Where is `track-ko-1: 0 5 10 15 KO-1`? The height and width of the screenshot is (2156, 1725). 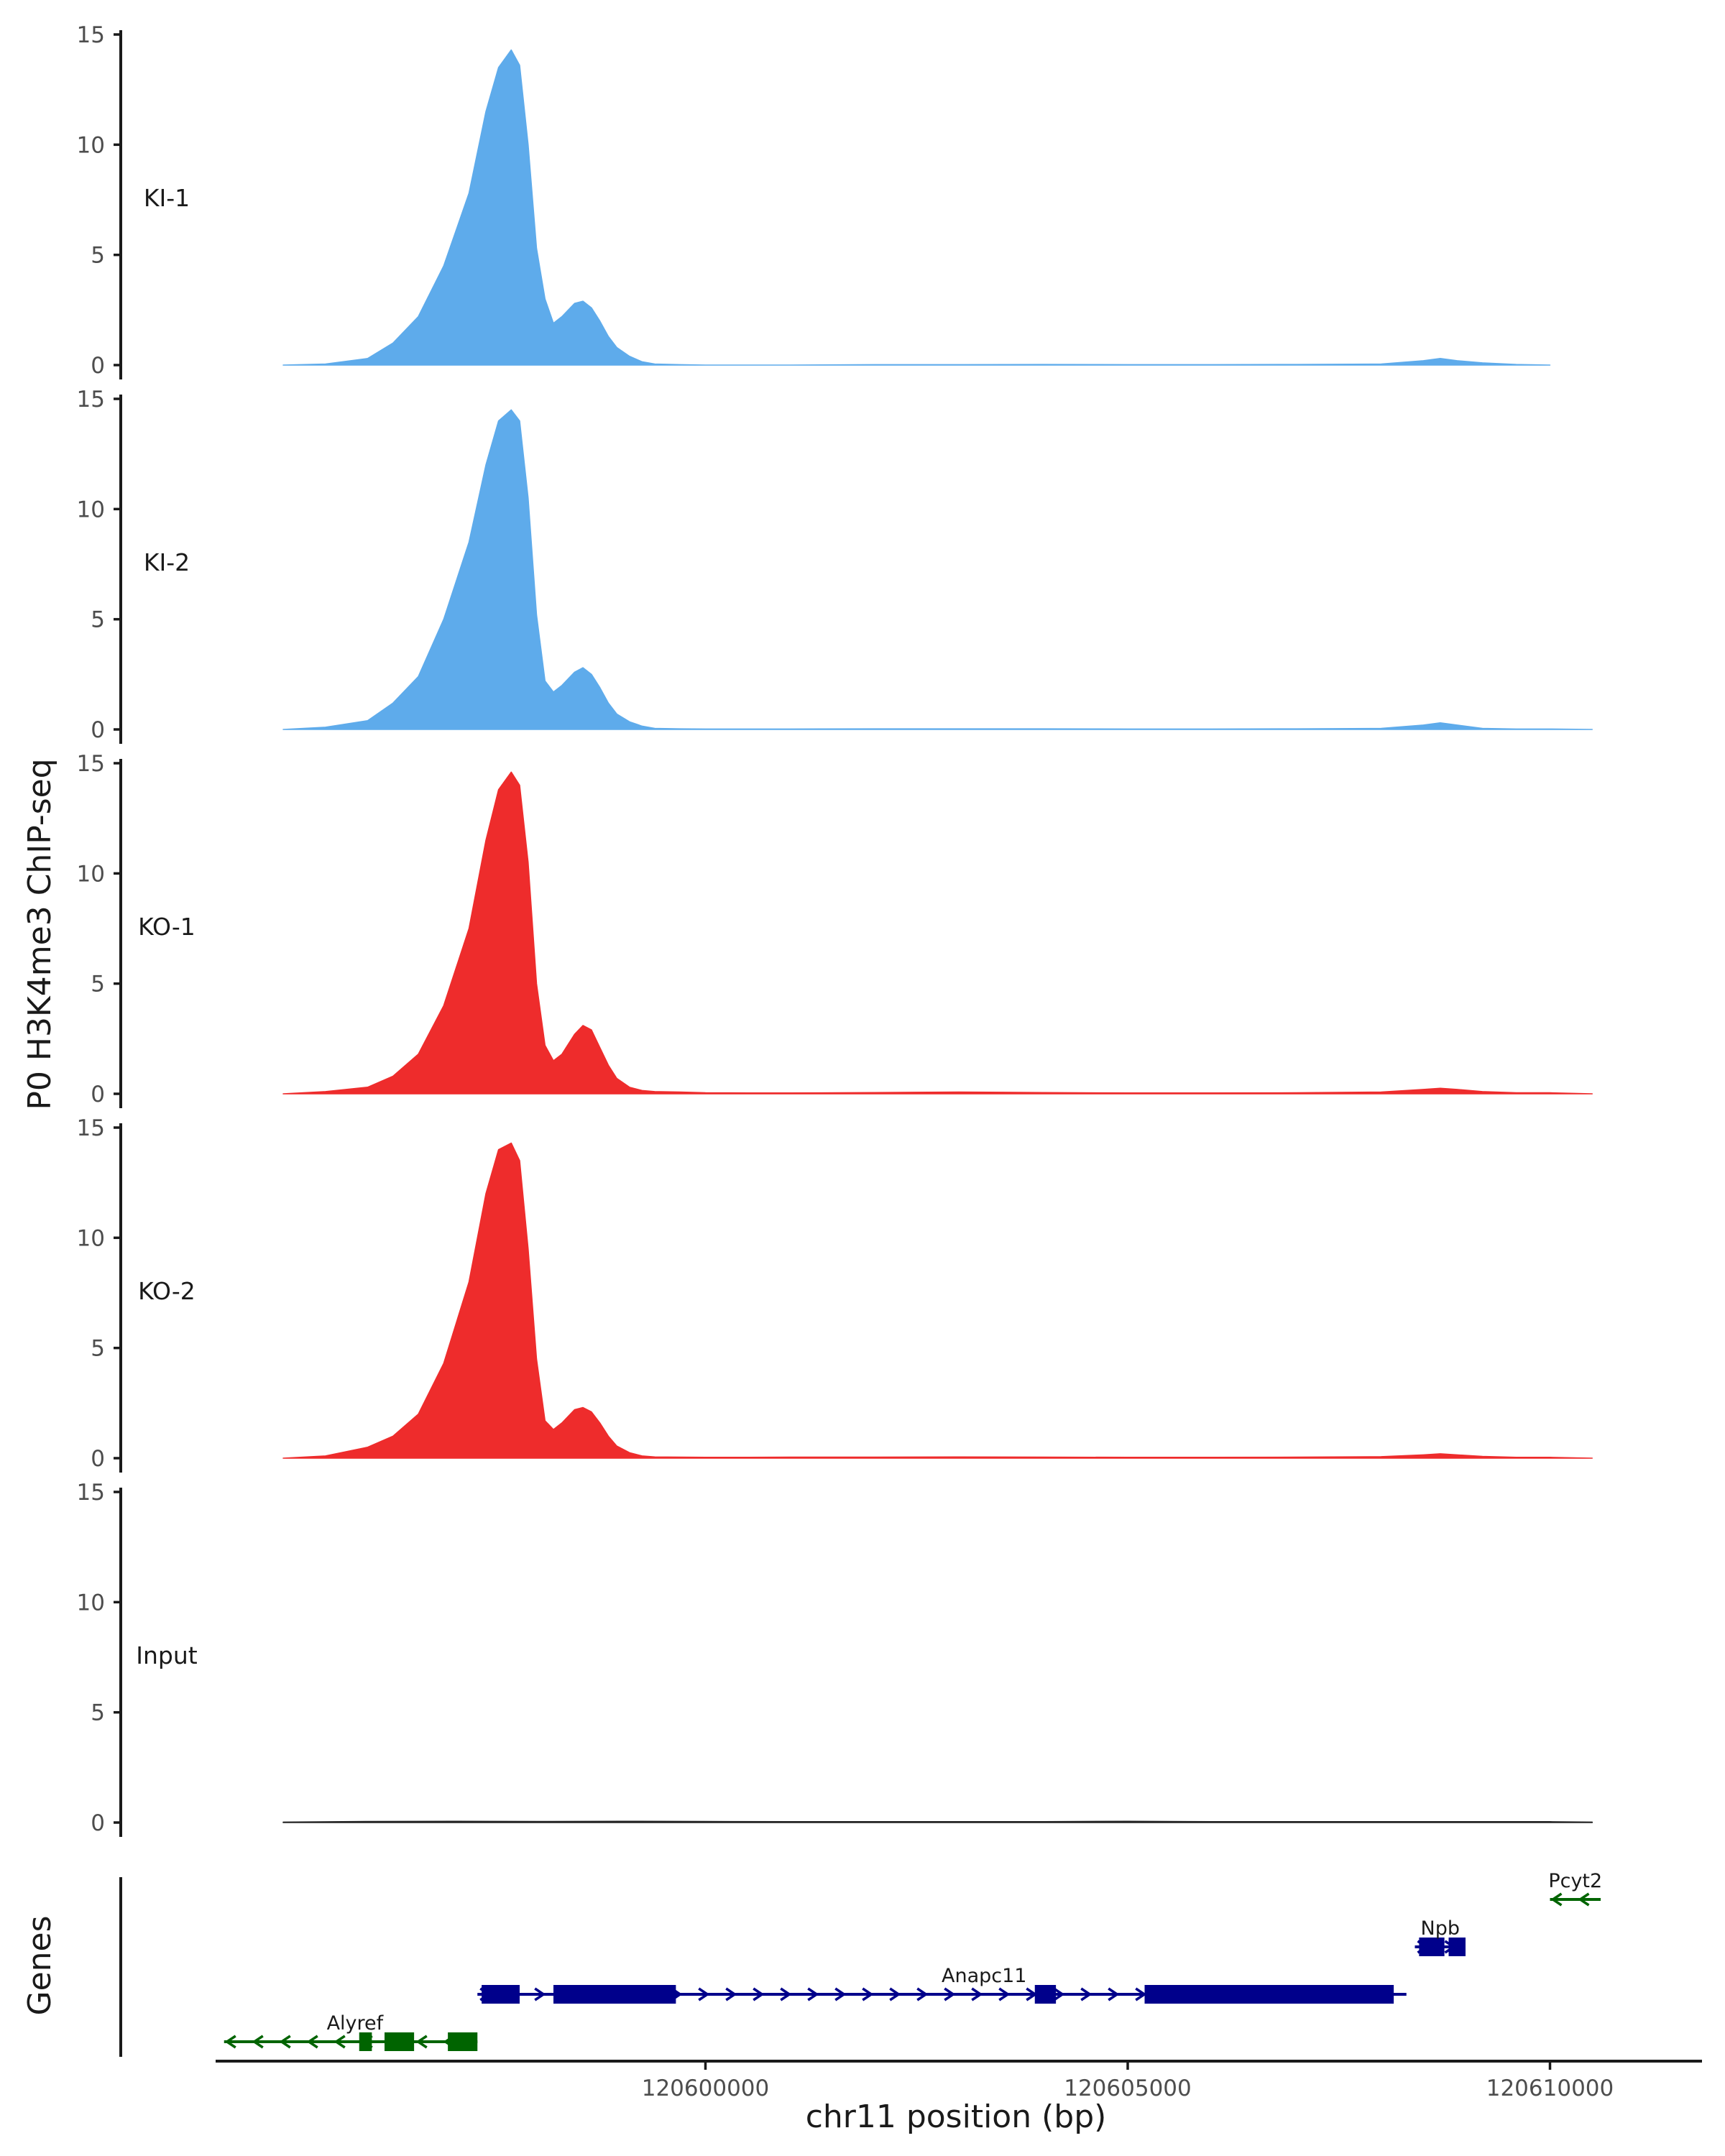
track-ko-1: 0 5 10 15 KO-1 is located at coordinates (835, 930).